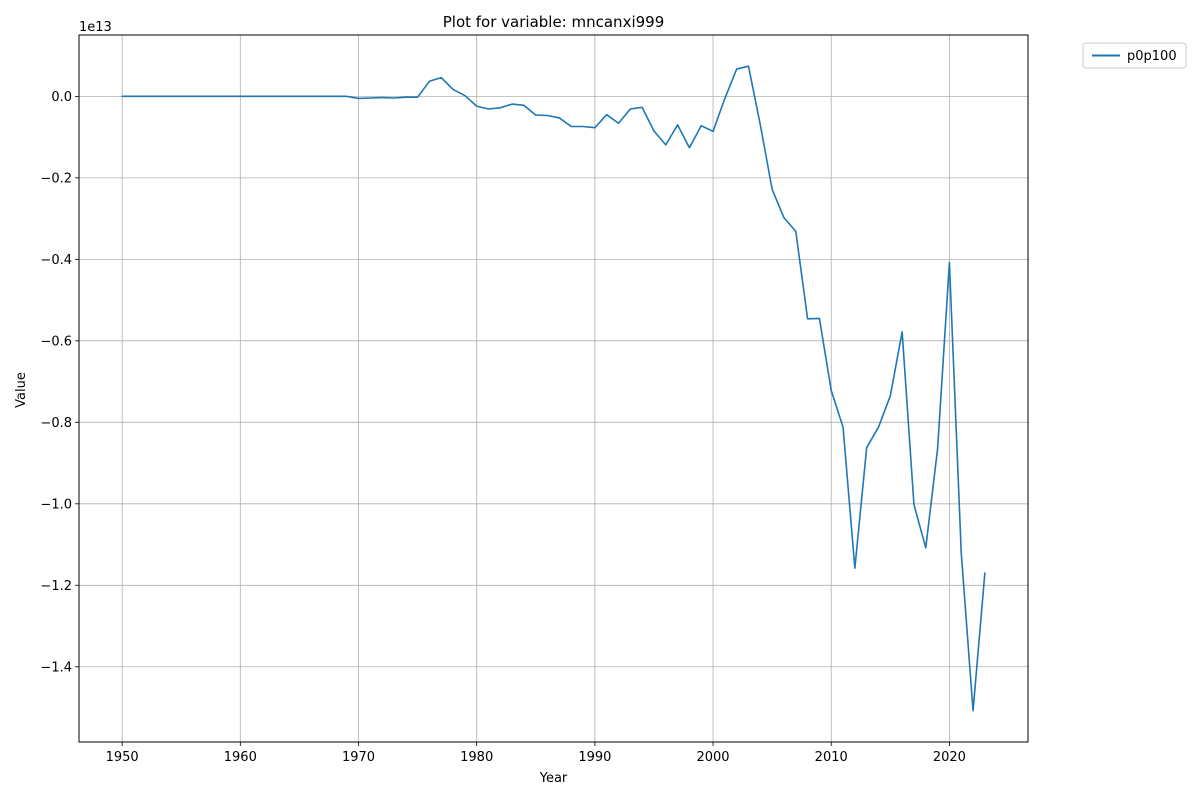 The height and width of the screenshot is (800, 1200). I want to click on y-tick-label: −1.2, so click(56, 586).